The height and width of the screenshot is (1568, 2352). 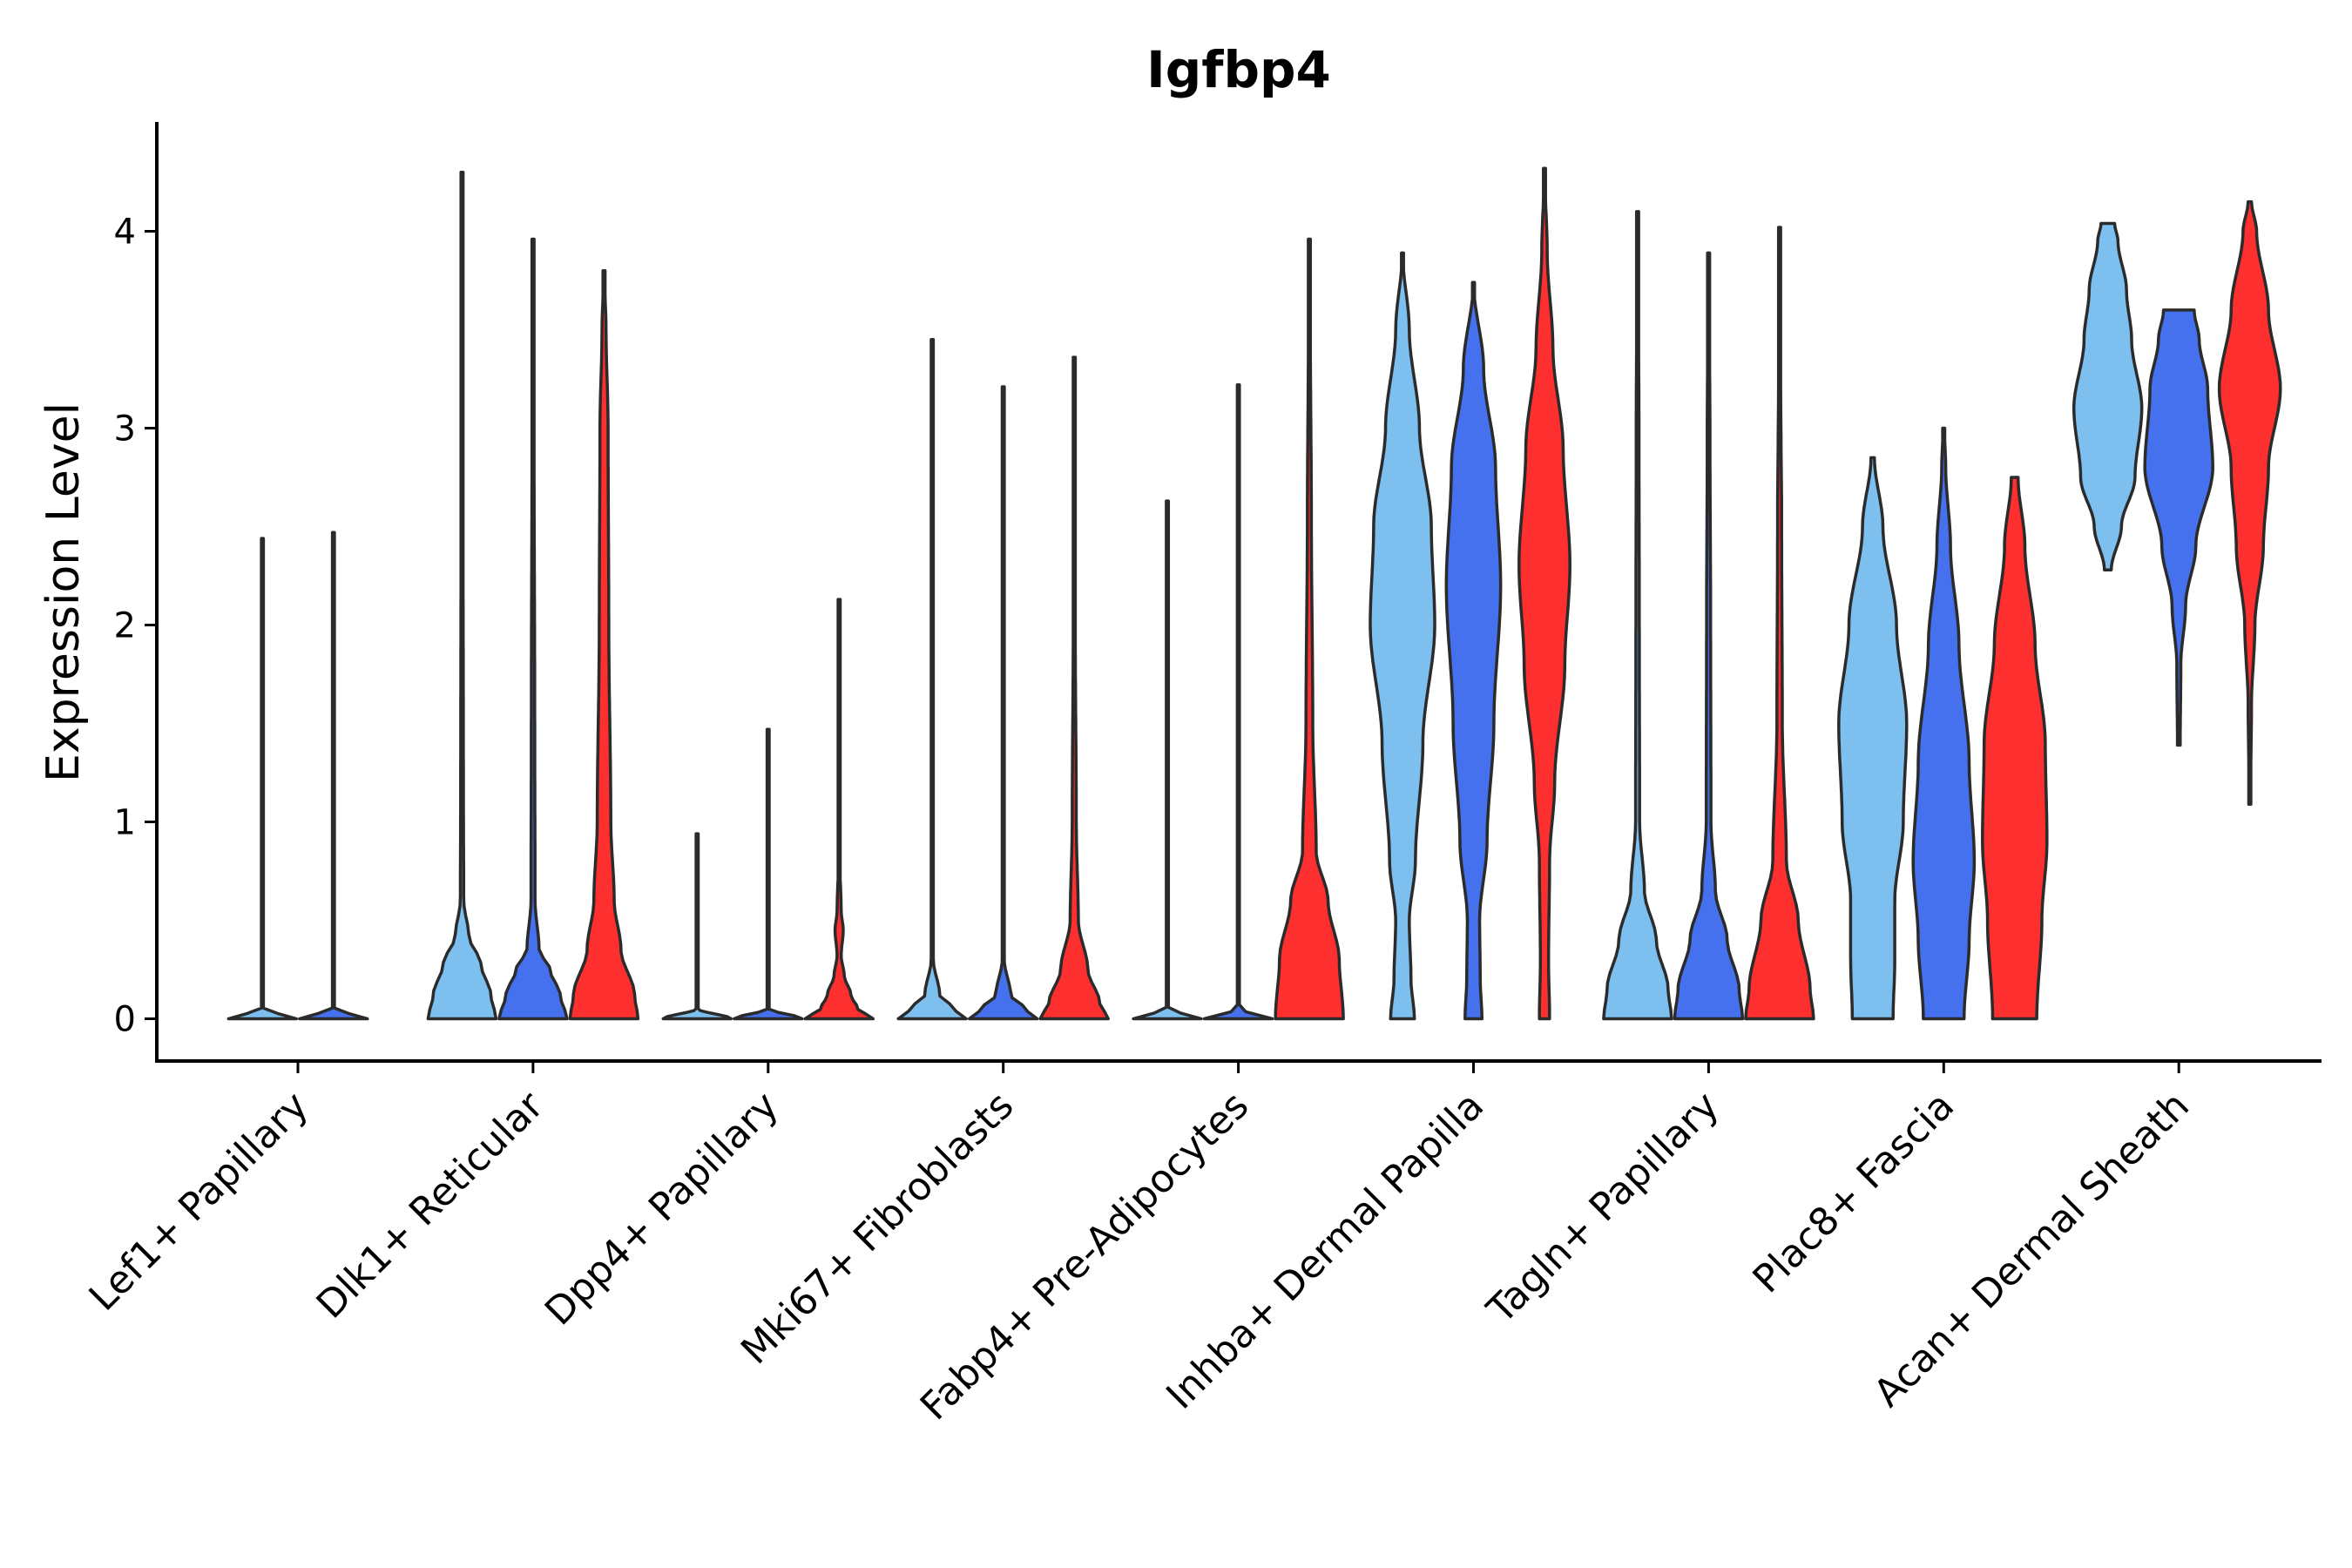 I want to click on chart-title: Igfbp4, so click(x=1238, y=69).